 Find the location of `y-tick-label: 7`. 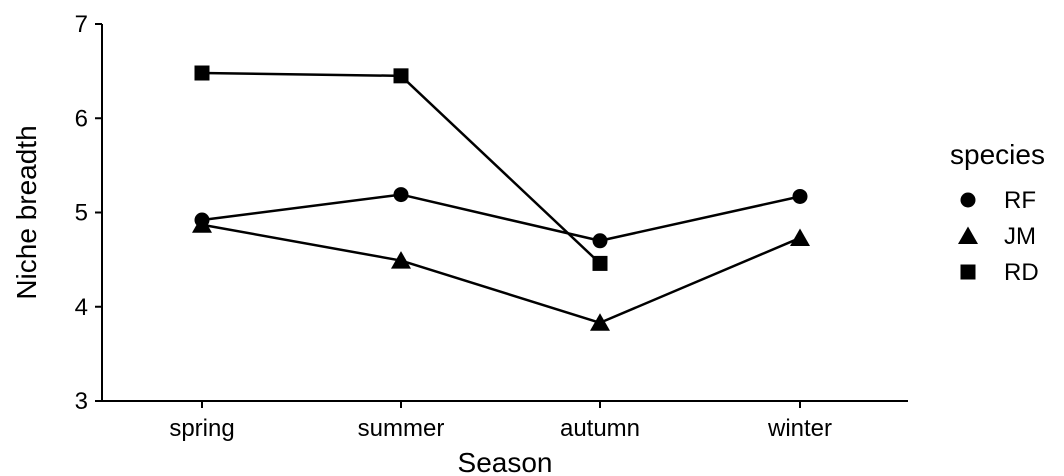

y-tick-label: 7 is located at coordinates (81, 24).